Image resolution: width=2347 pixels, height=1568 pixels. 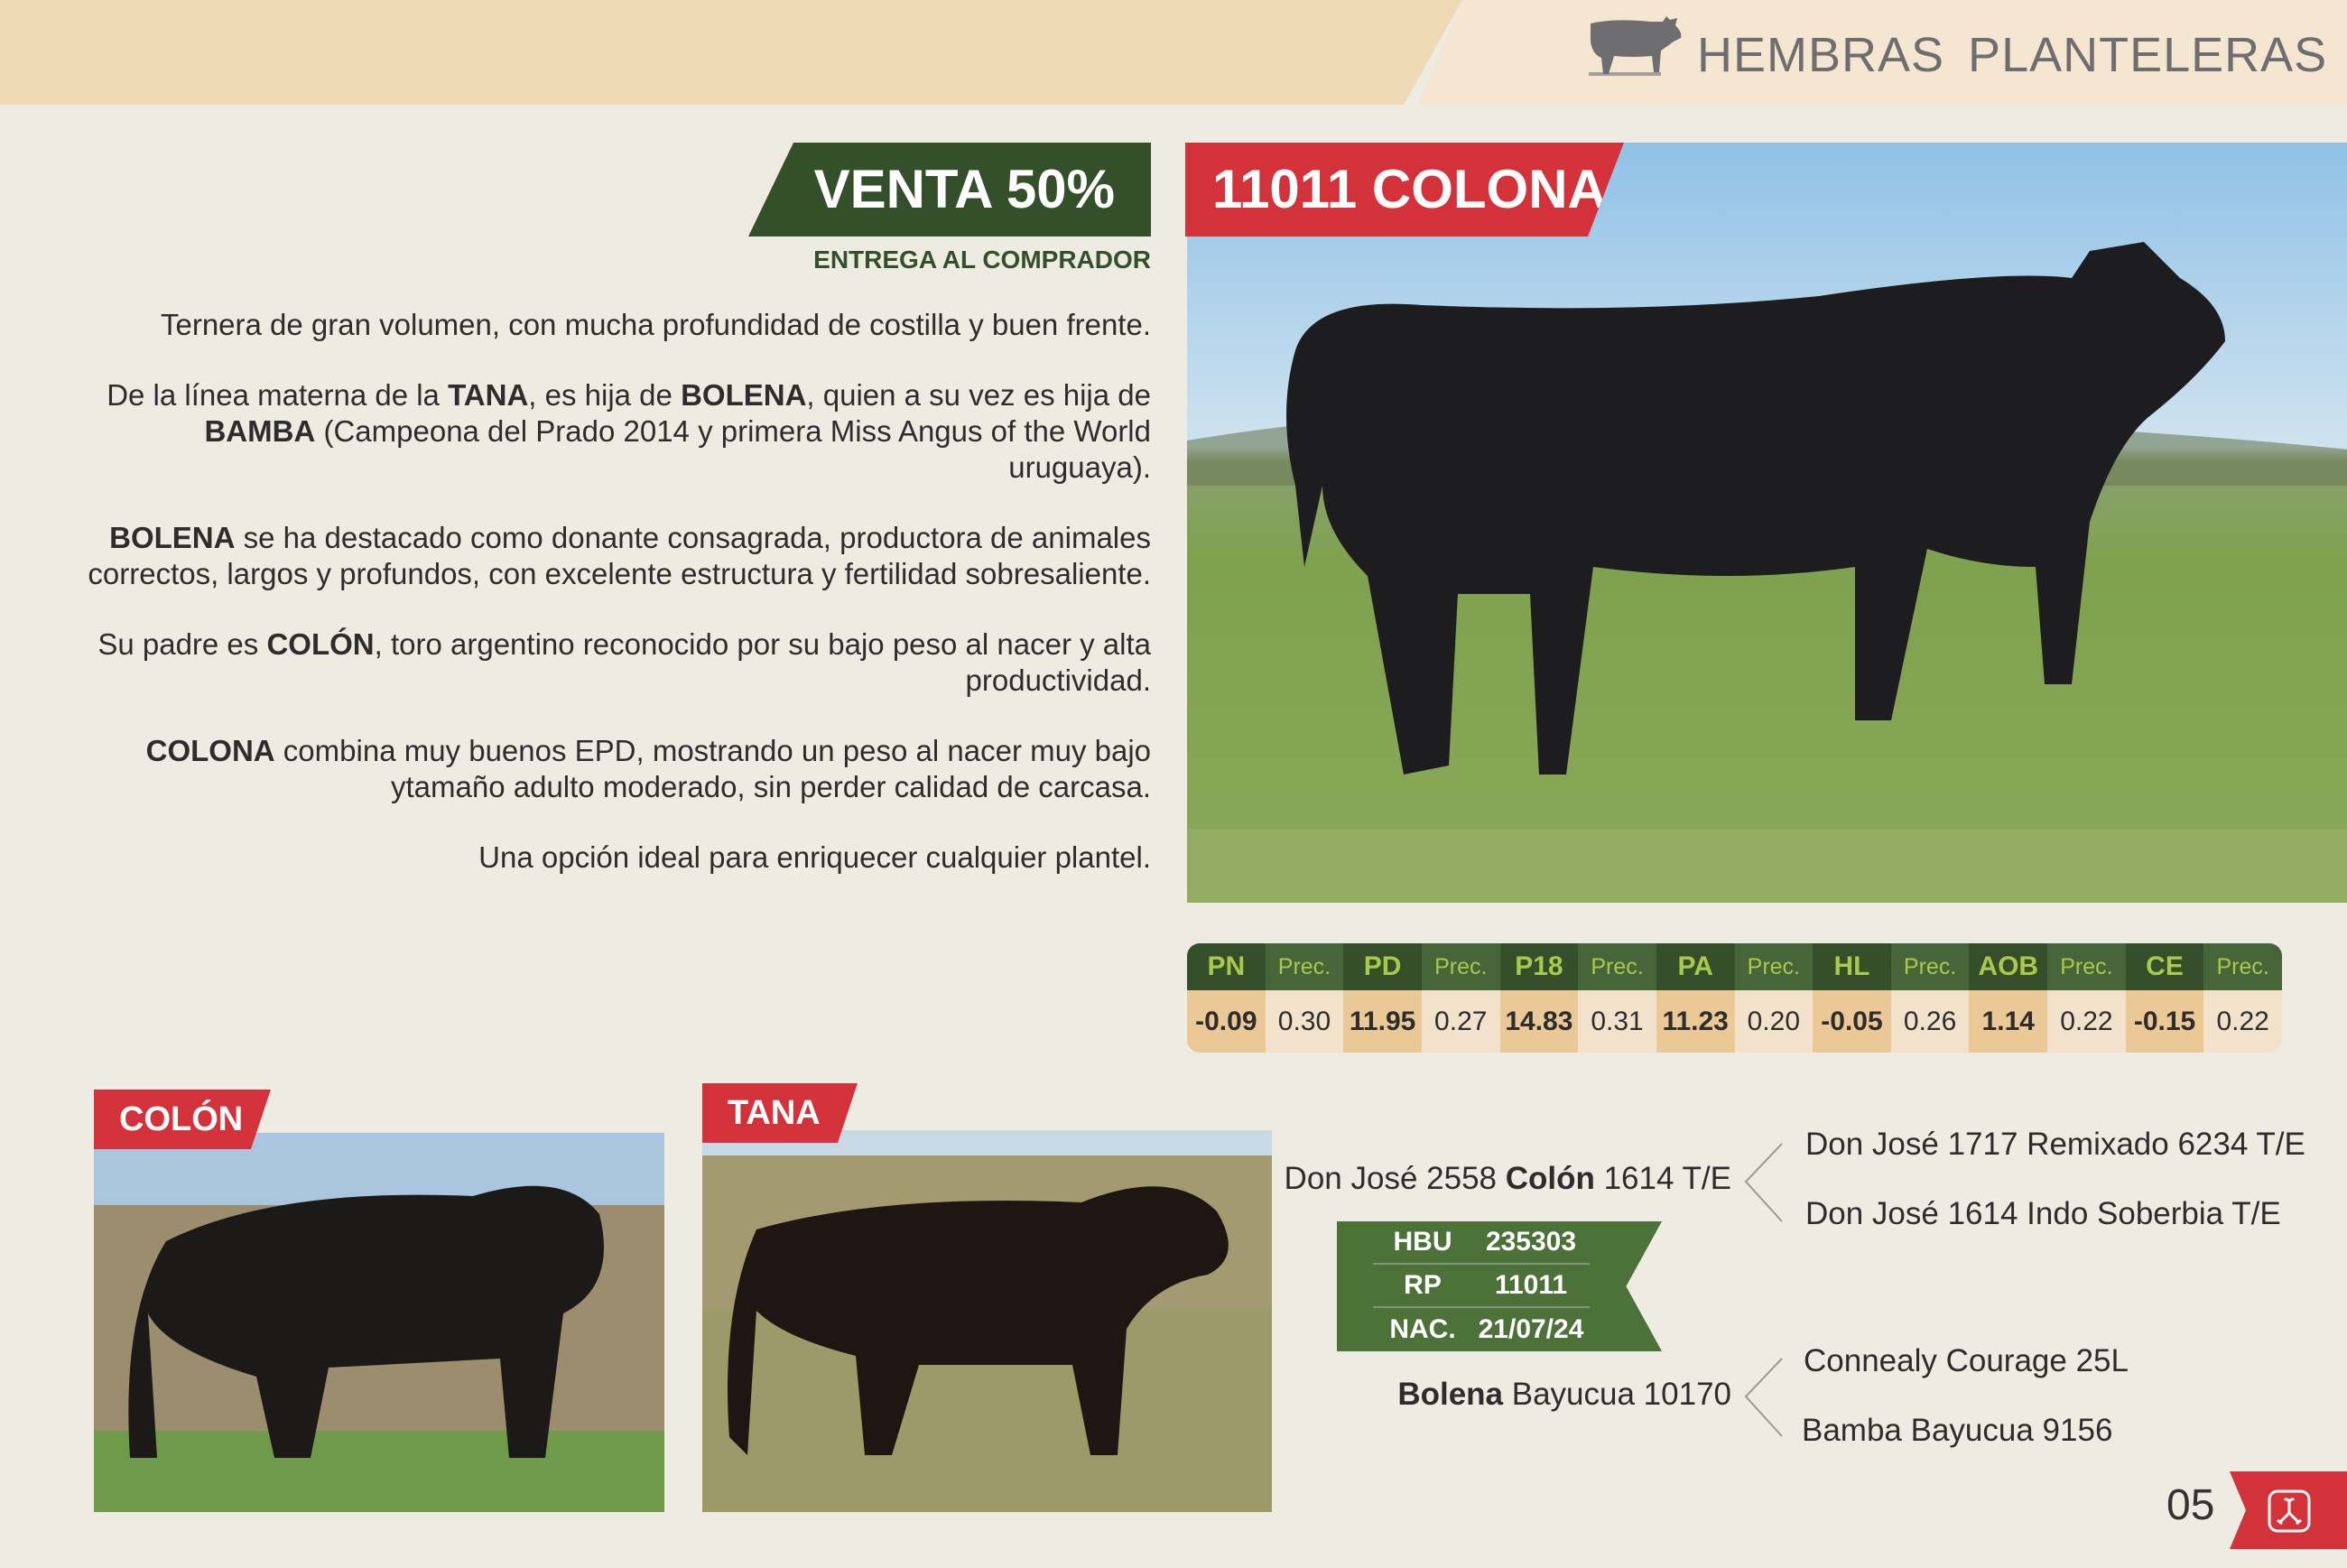 What do you see at coordinates (605, 395) in the screenshot?
I see `text: , es hija de` at bounding box center [605, 395].